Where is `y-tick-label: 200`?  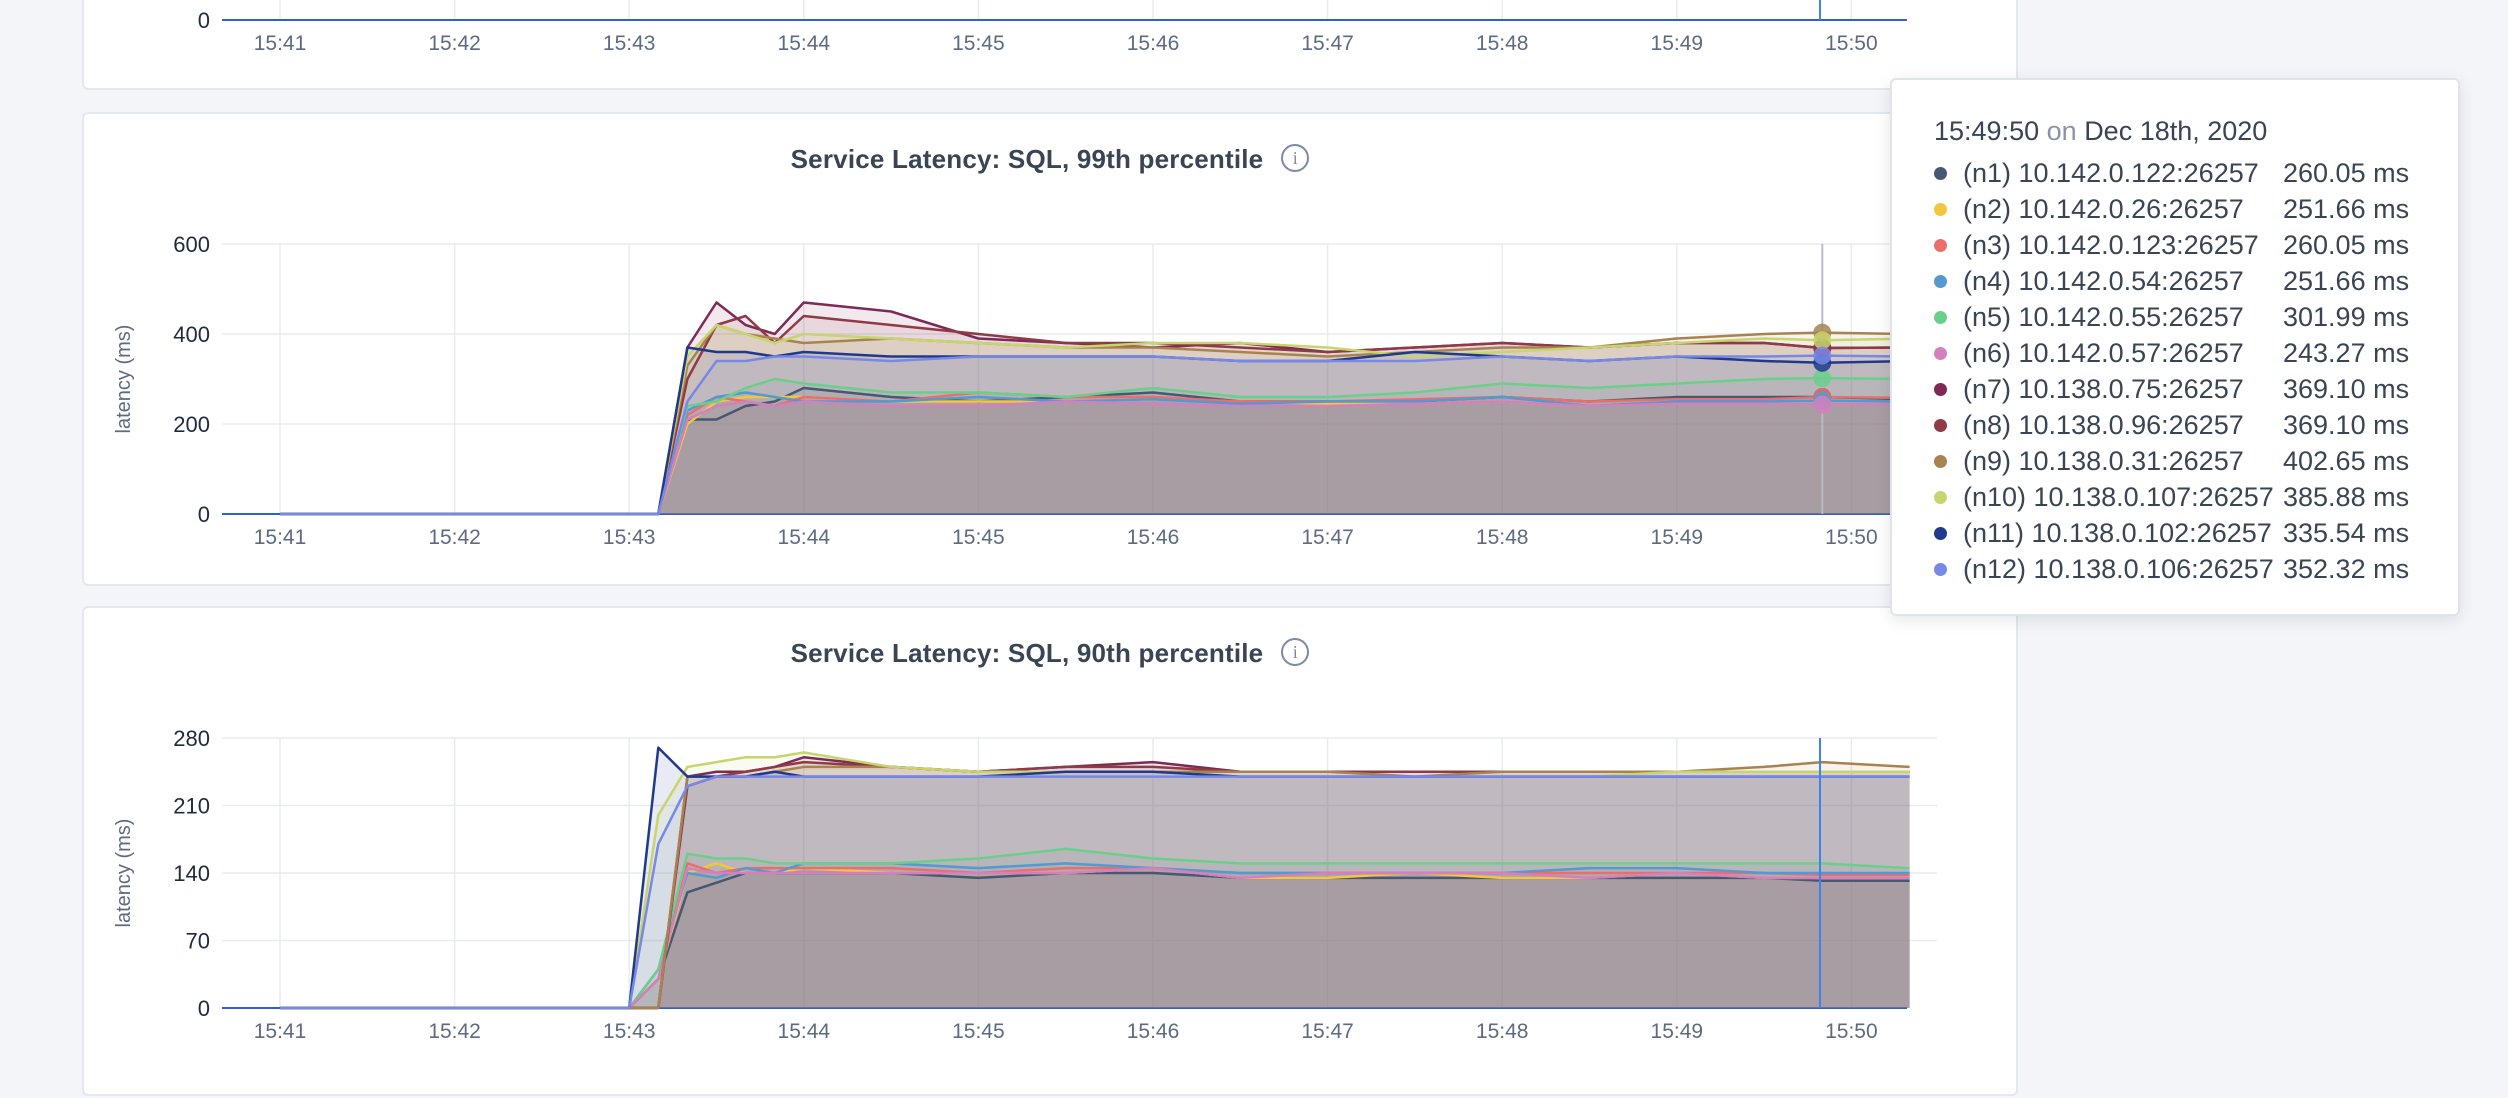 y-tick-label: 200 is located at coordinates (191, 424).